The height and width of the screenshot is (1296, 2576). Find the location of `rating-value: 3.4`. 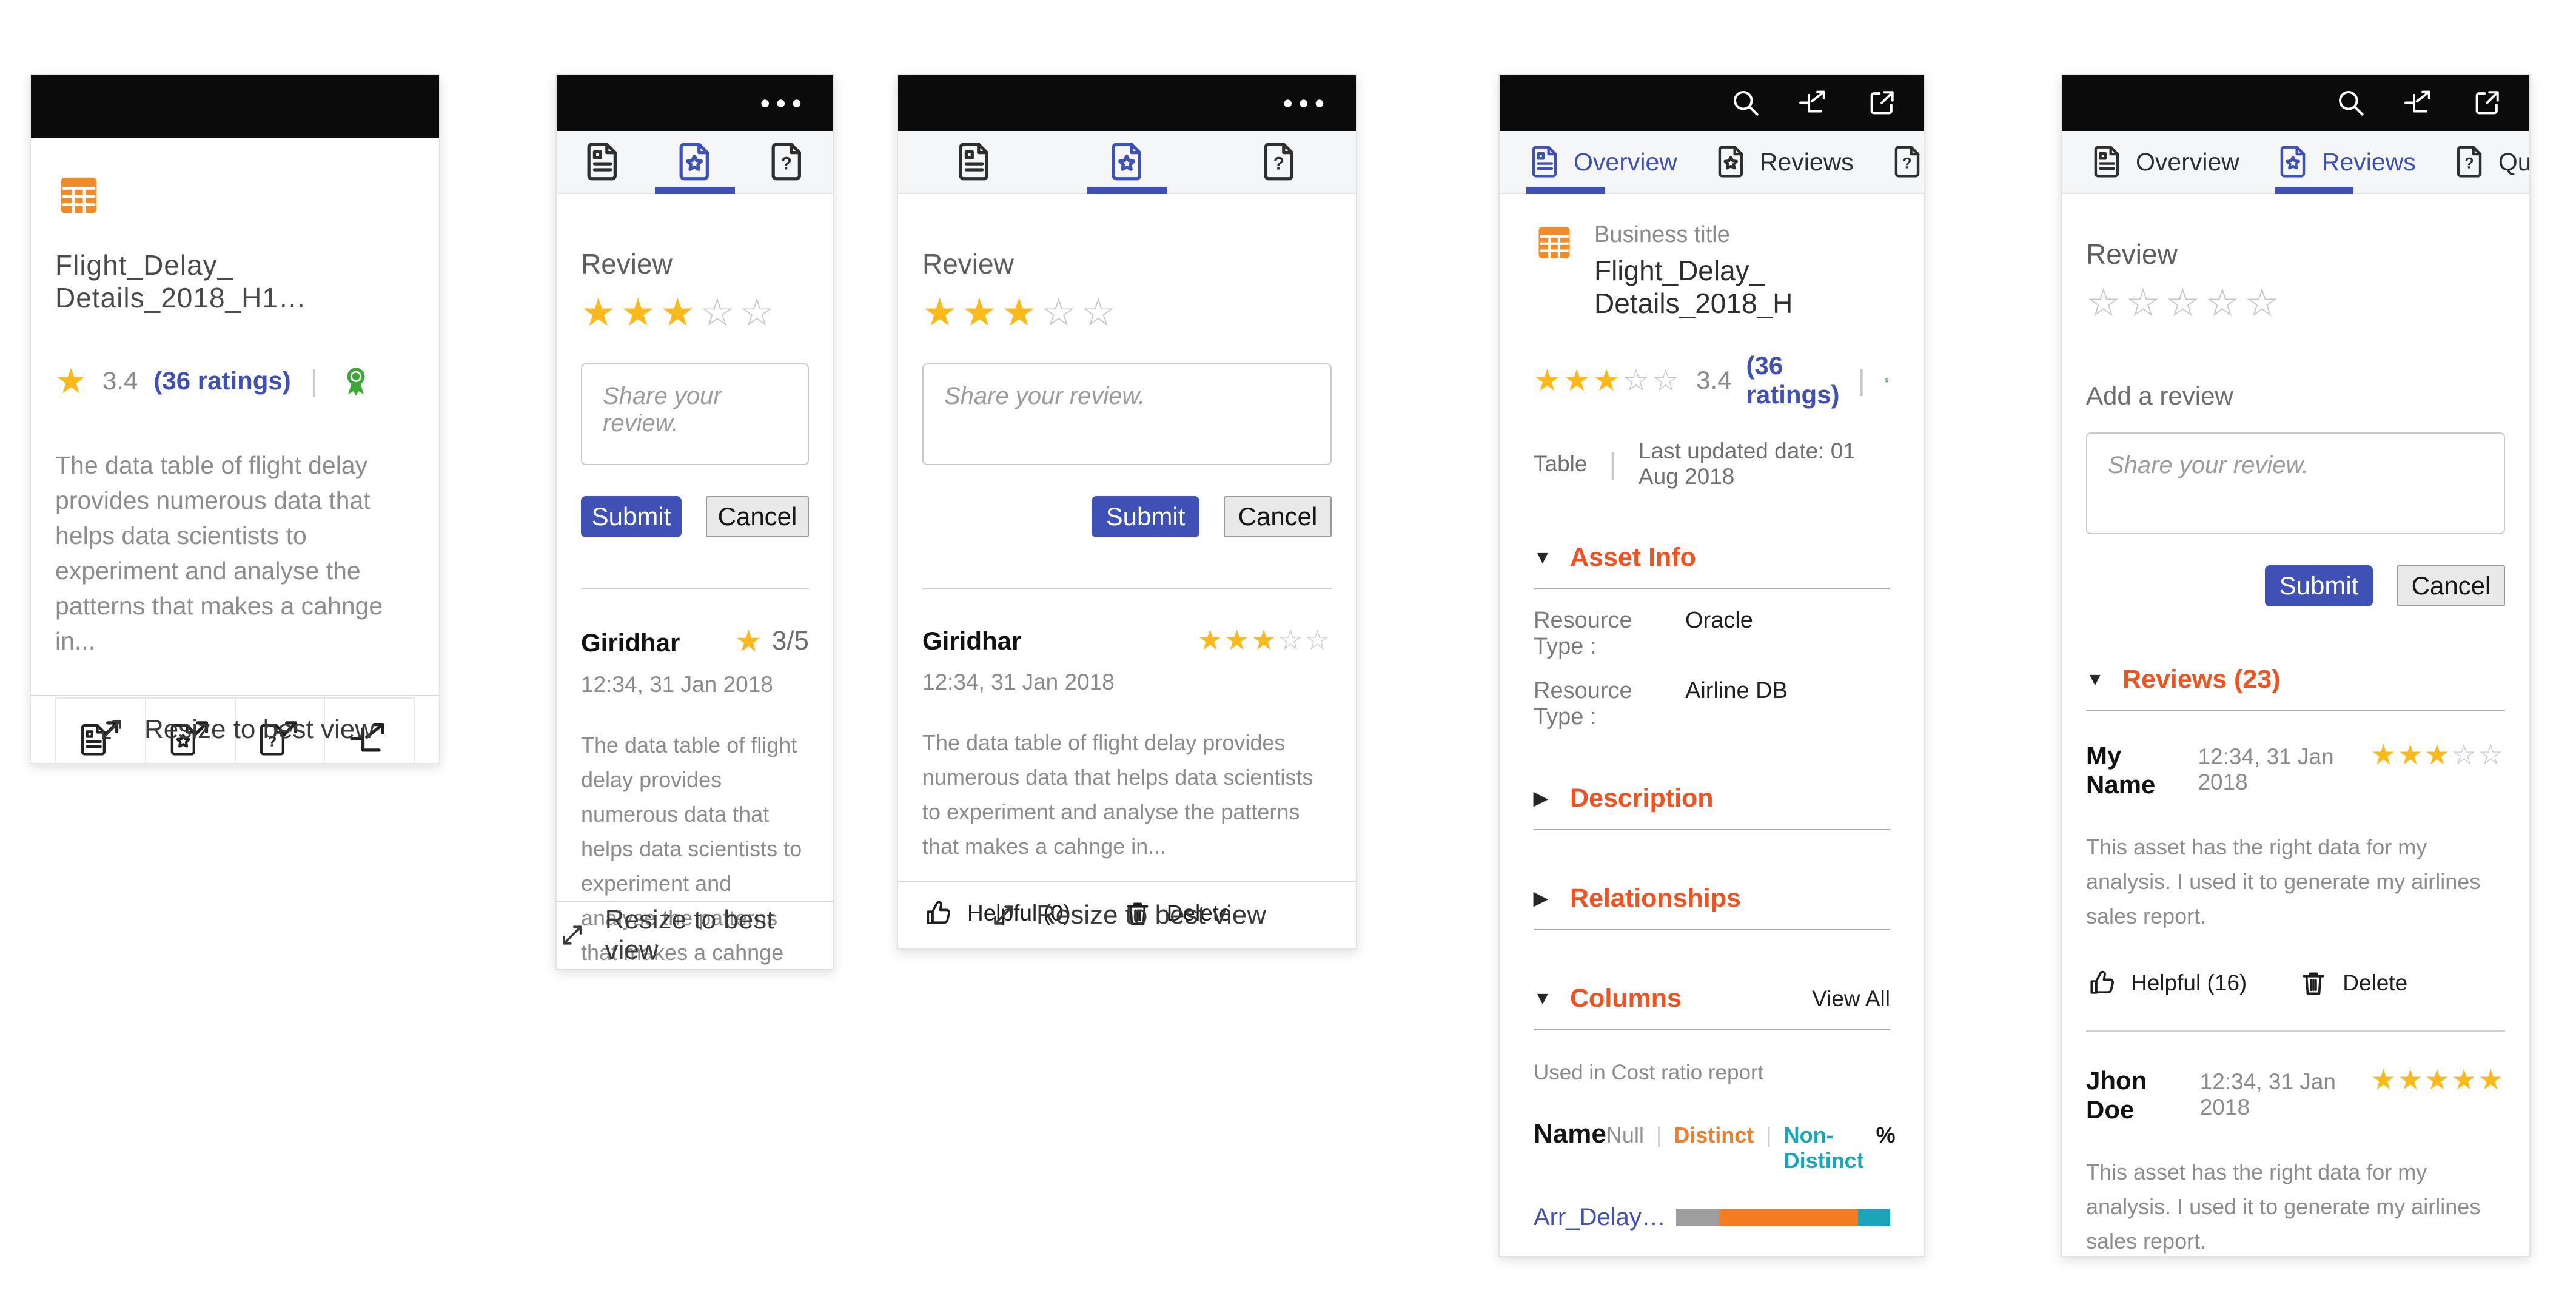

rating-value: 3.4 is located at coordinates (1714, 380).